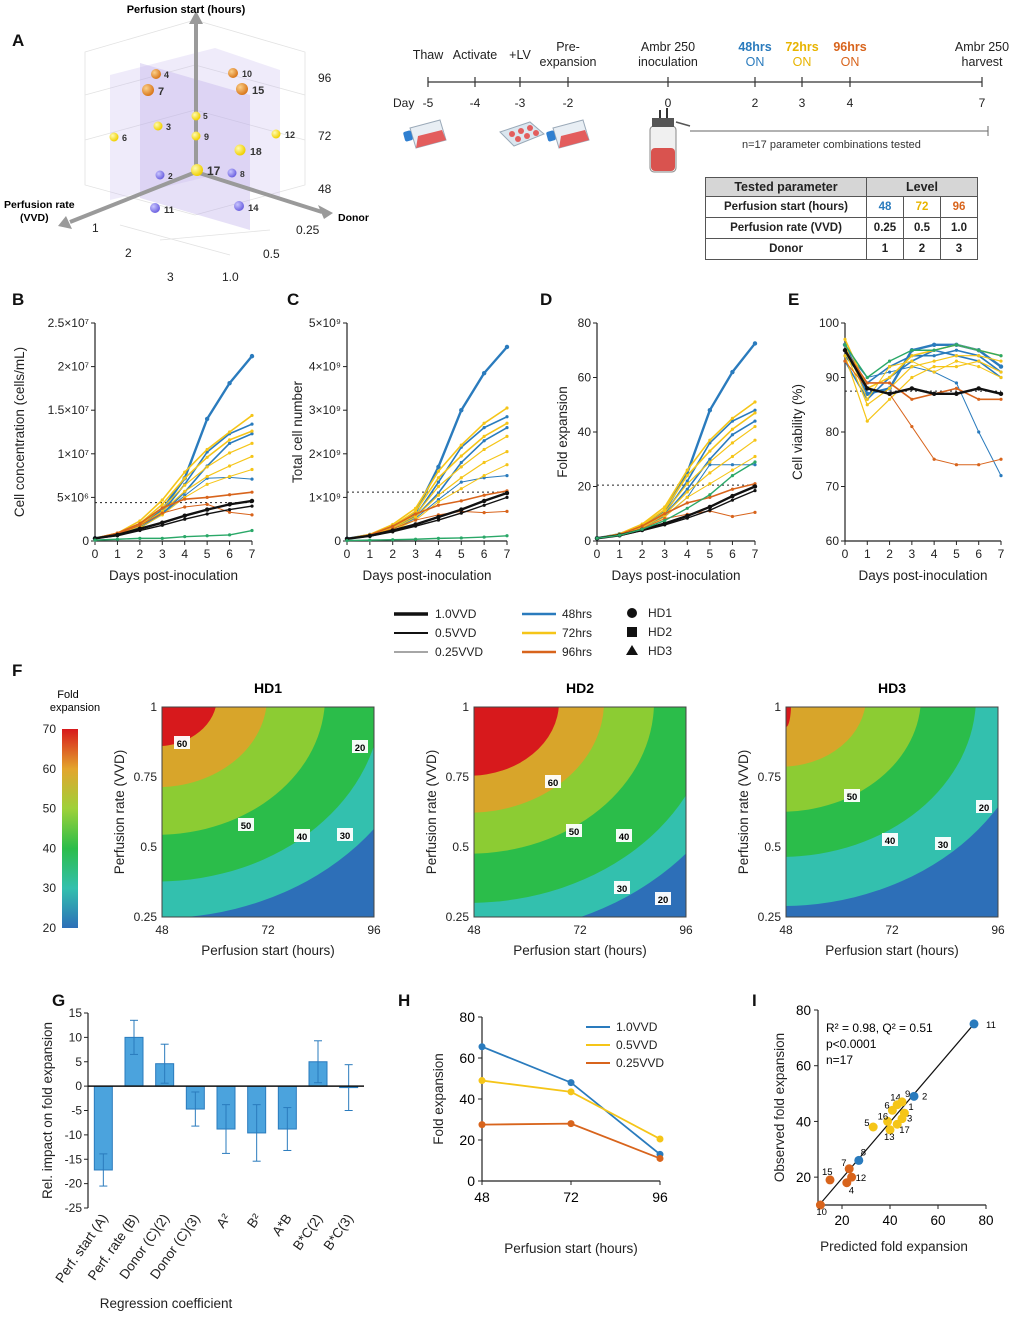 The width and height of the screenshot is (1017, 1317). I want to click on table-cell-level: 96, so click(959, 207).